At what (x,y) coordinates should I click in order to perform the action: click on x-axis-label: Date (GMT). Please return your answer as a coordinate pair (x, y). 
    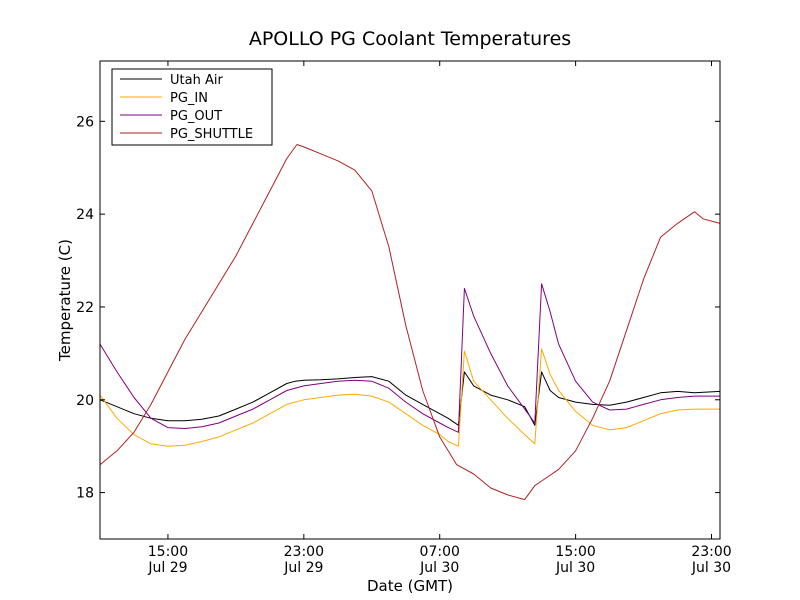
    Looking at the image, I should click on (410, 586).